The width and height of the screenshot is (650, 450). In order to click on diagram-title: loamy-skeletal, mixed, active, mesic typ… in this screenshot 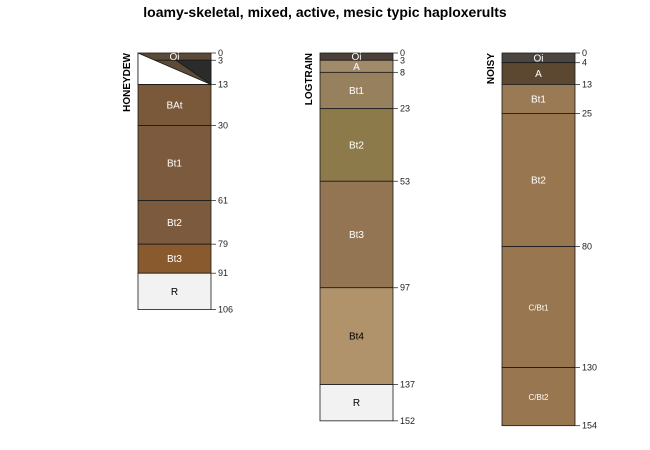, I will do `click(325, 12)`.